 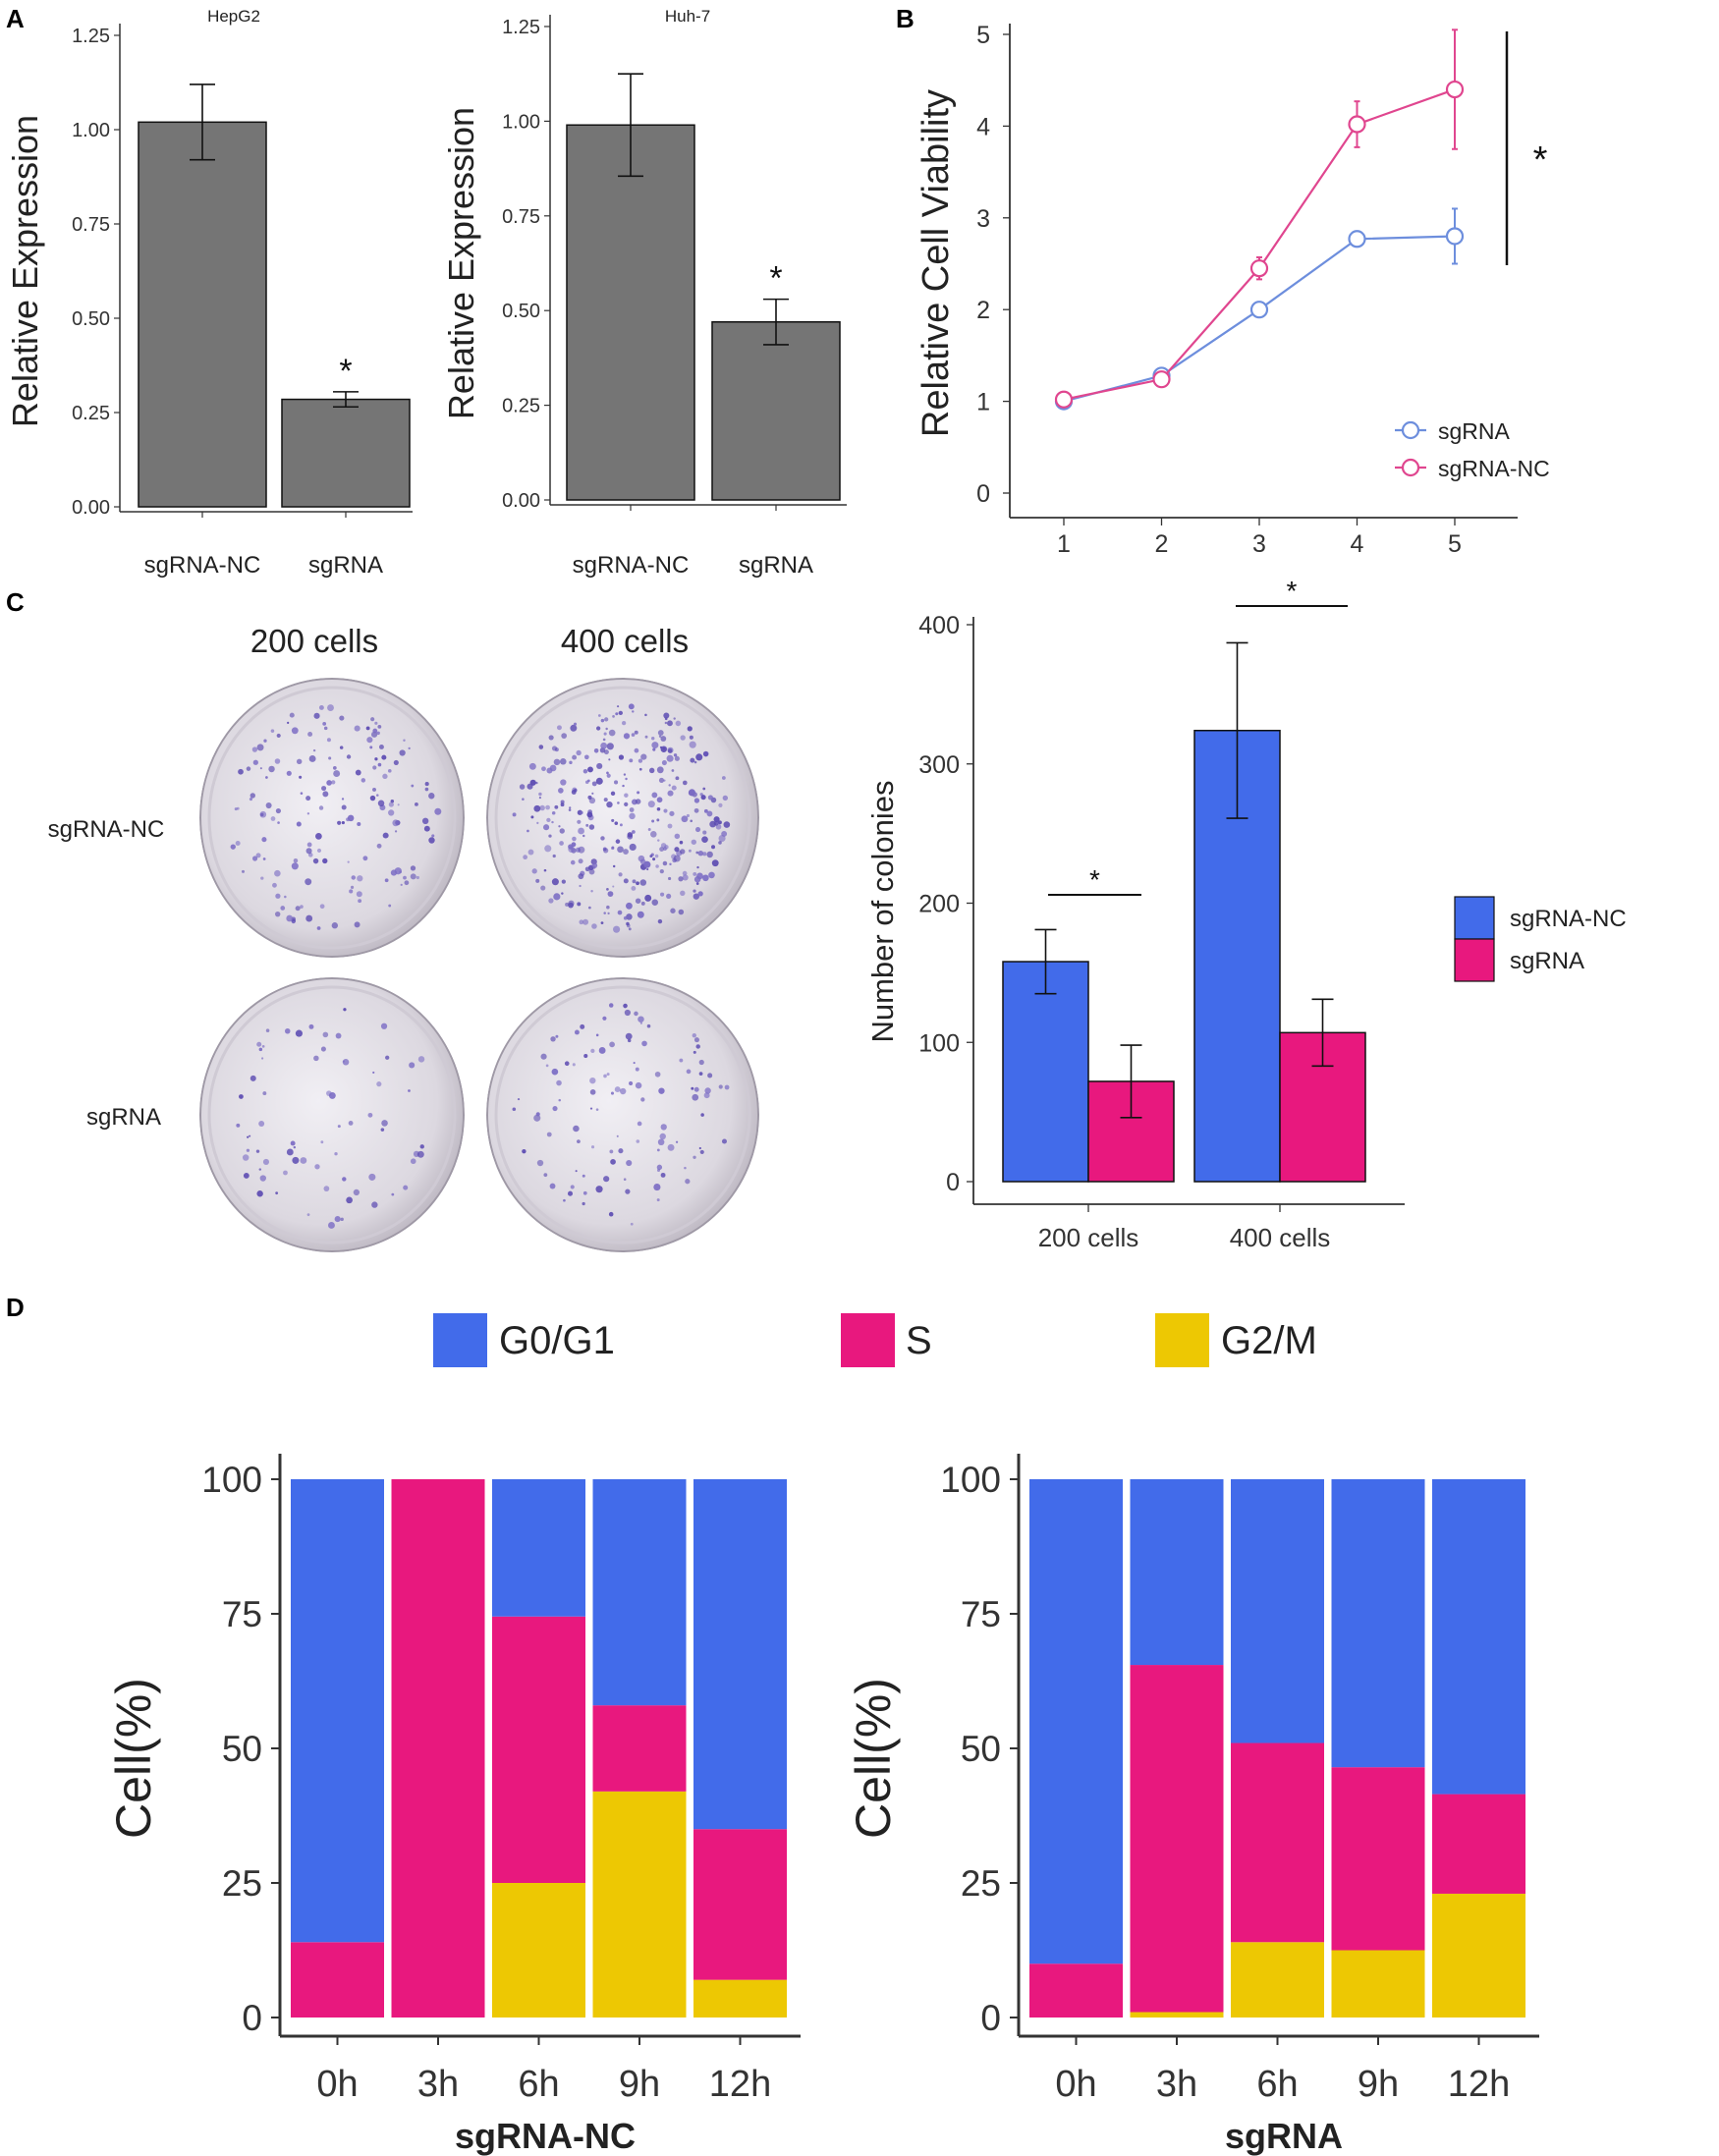 I want to click on bar-segment-S-0h, so click(x=1076, y=1990).